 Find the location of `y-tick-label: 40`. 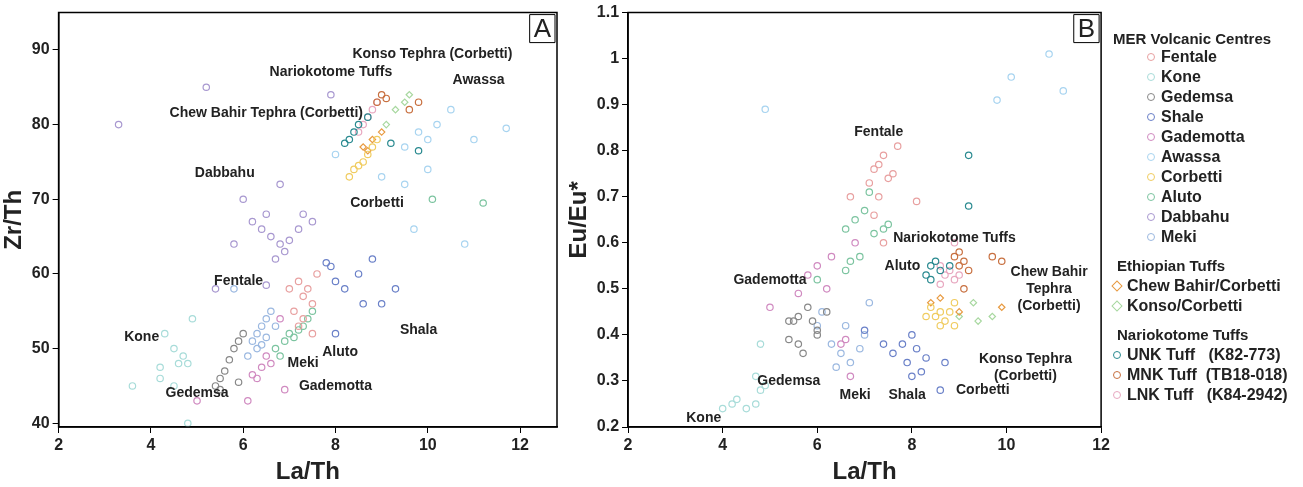

y-tick-label: 40 is located at coordinates (40, 422).